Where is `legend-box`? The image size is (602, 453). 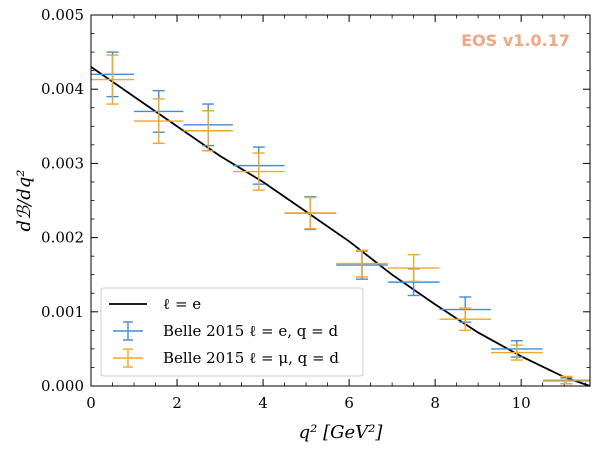
legend-box is located at coordinates (232, 332).